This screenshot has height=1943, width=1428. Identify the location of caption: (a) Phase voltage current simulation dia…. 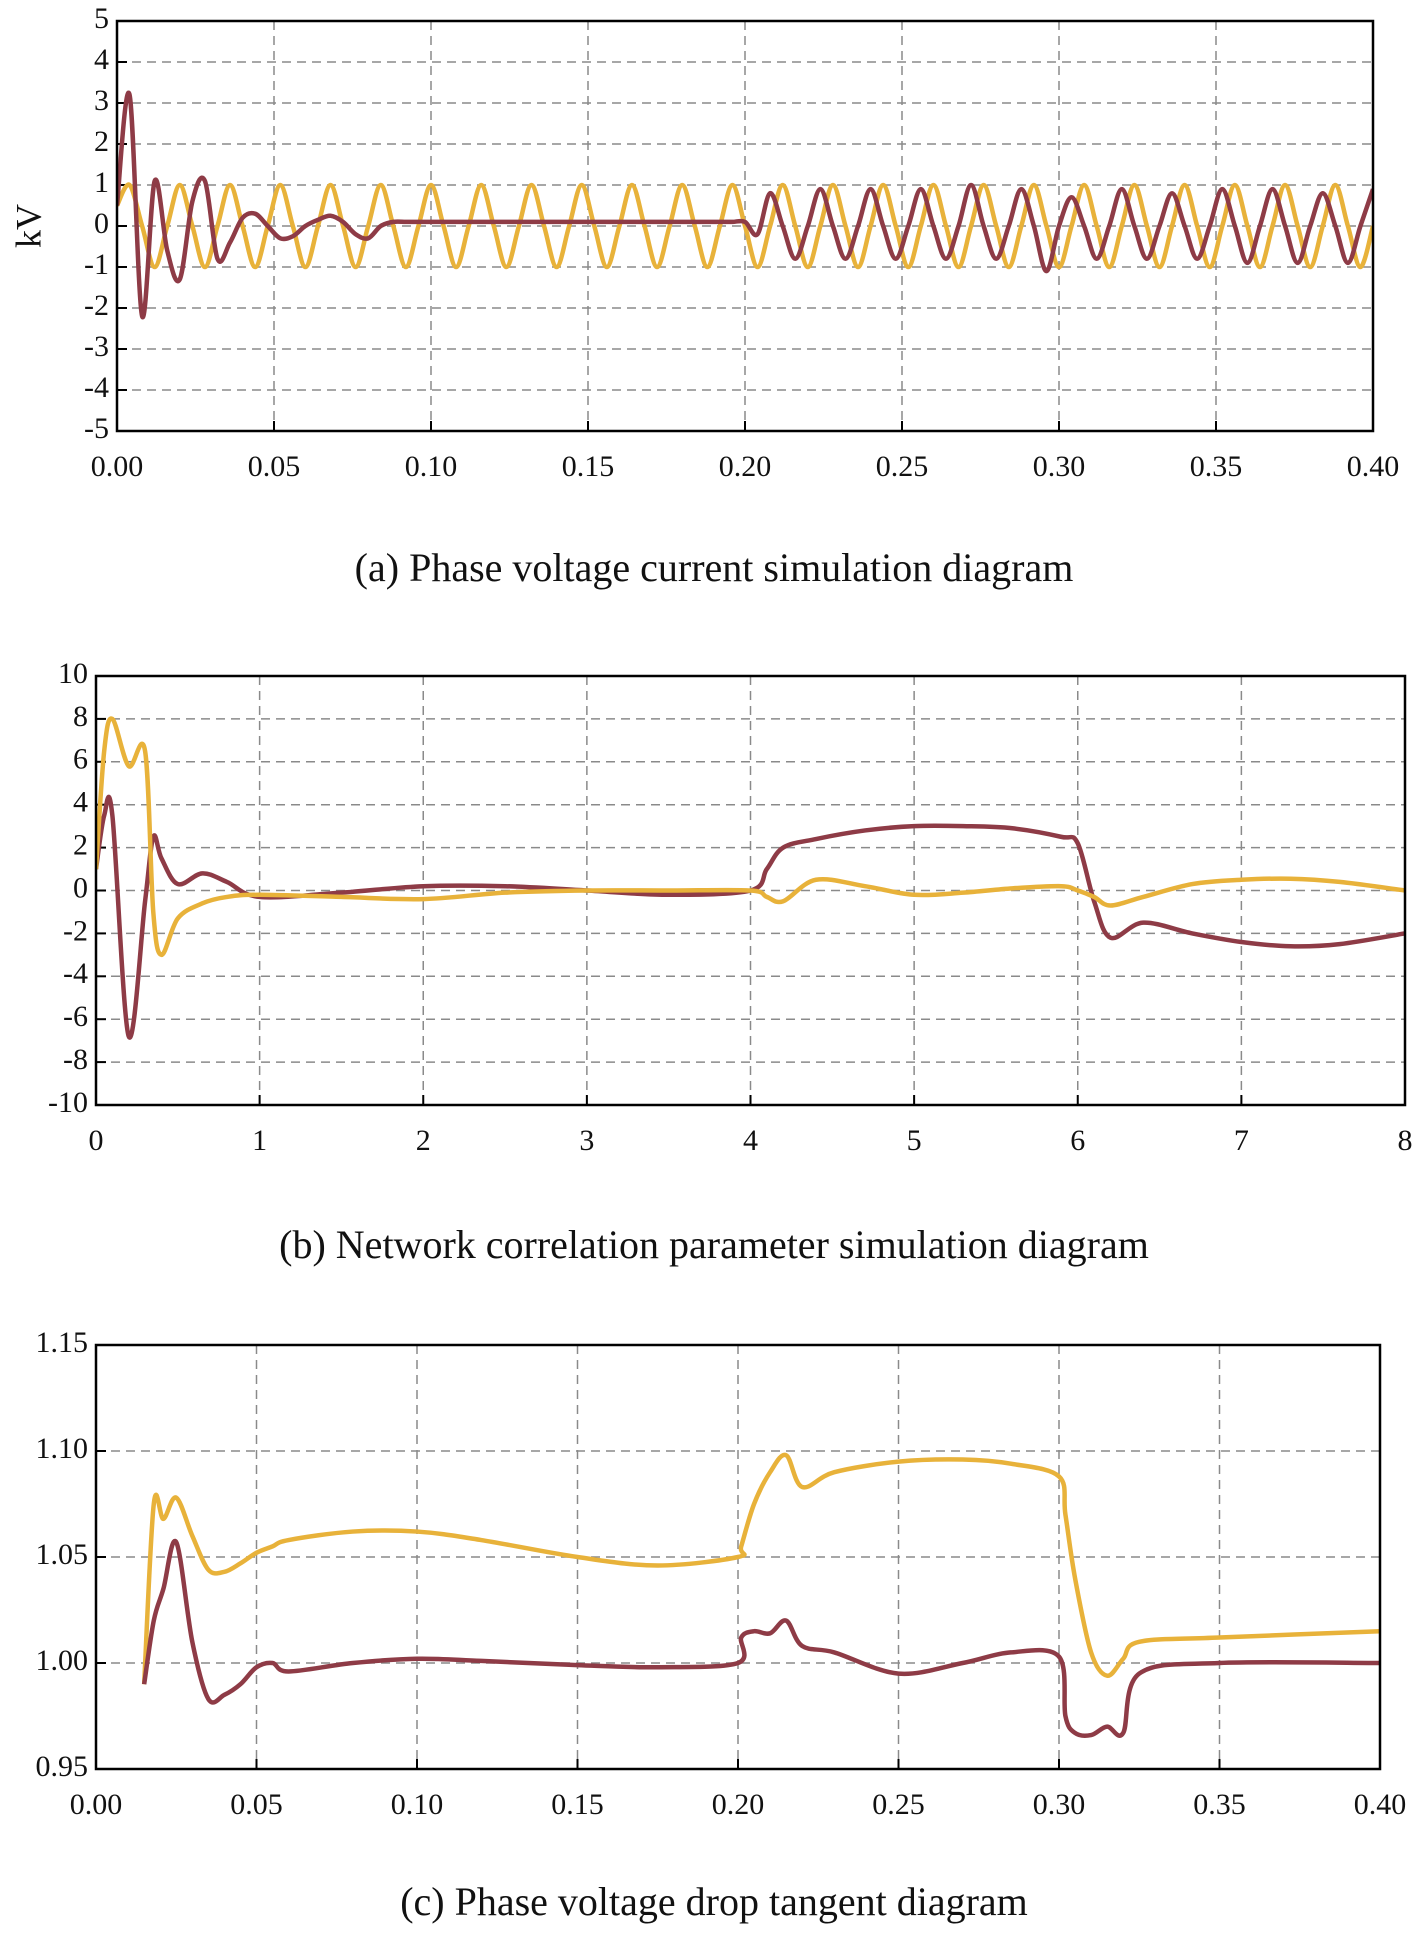
(714, 567).